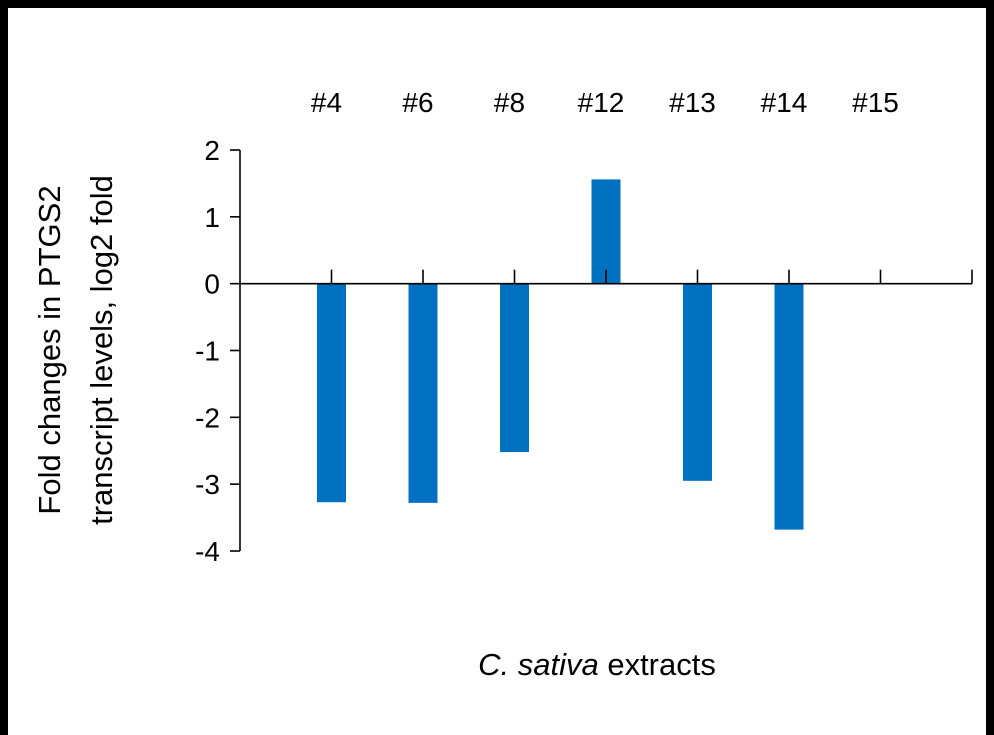  Describe the element at coordinates (207, 484) in the screenshot. I see `y-tick-label: -3` at that location.